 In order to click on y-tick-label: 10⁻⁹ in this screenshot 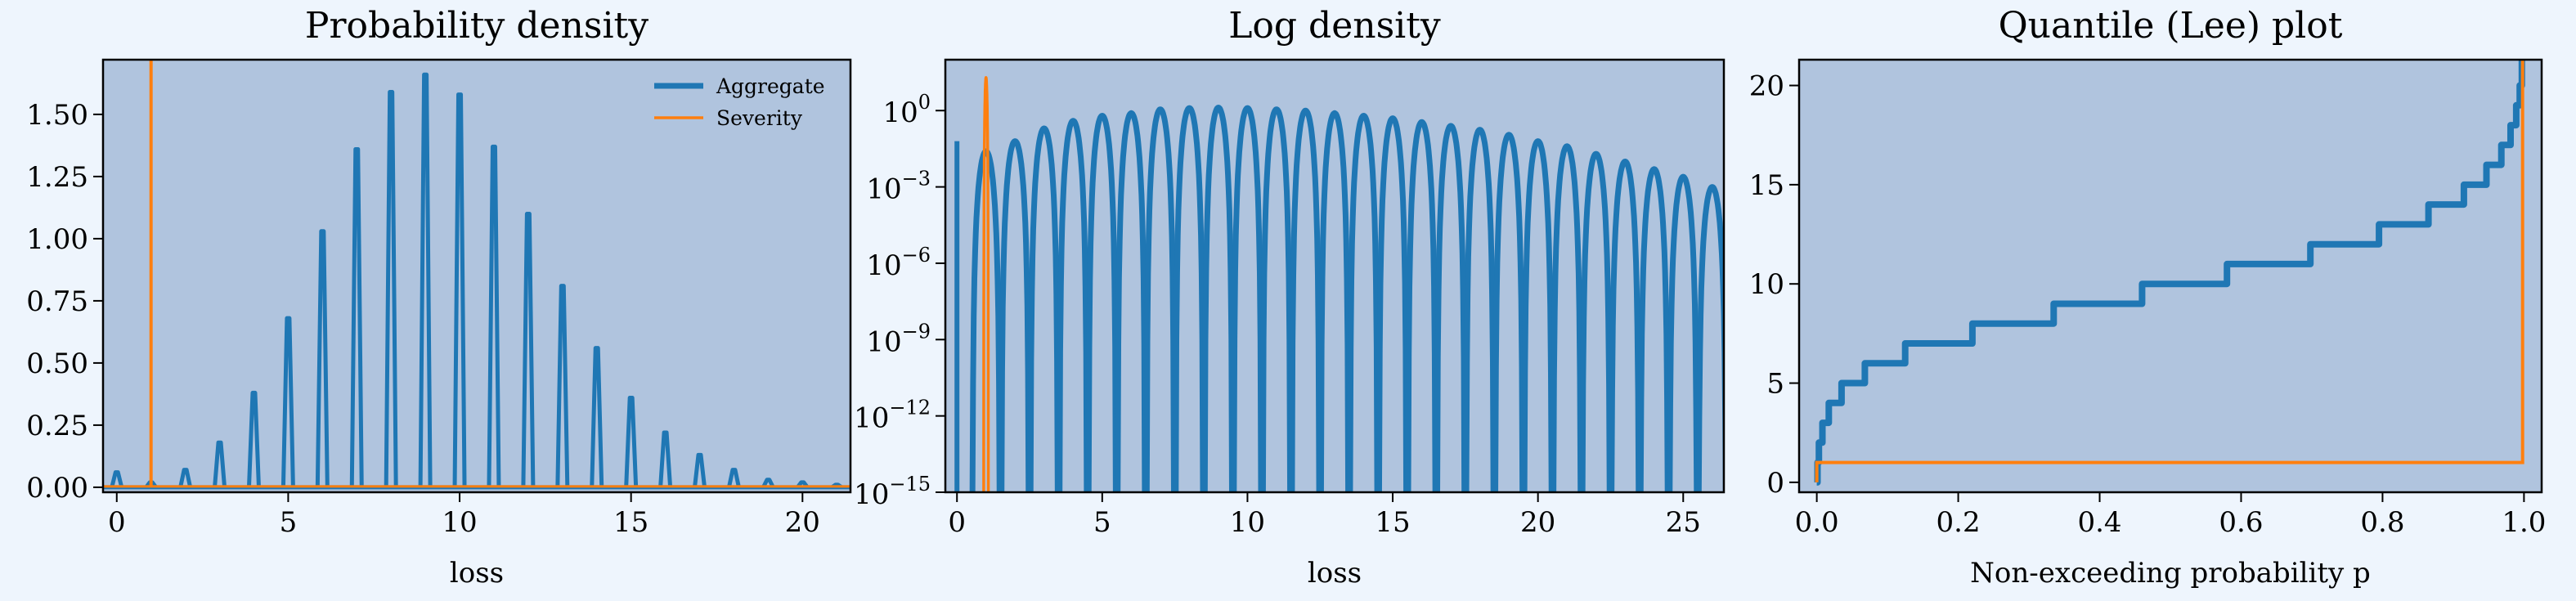, I will do `click(898, 339)`.